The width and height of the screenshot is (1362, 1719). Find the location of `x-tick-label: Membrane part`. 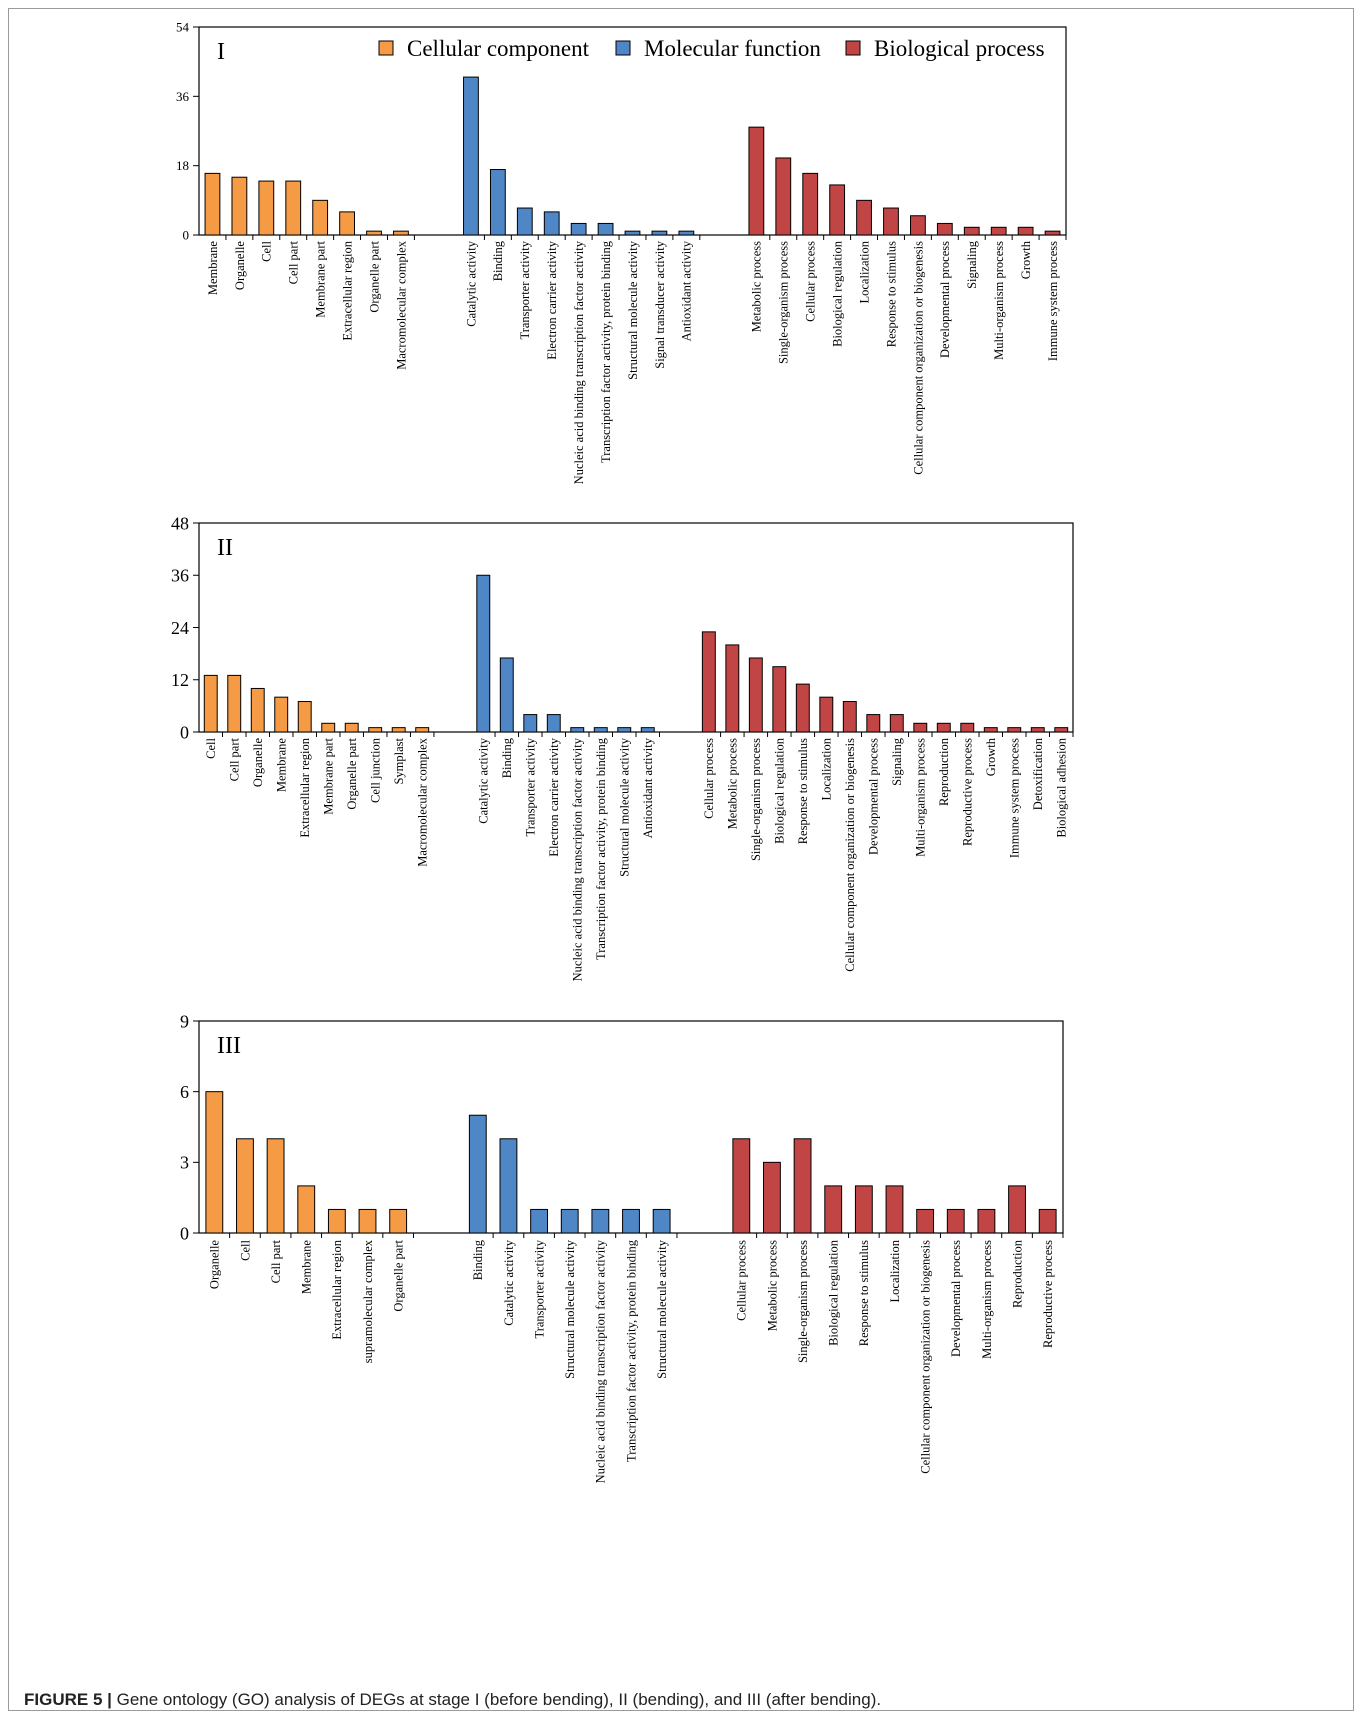

x-tick-label: Membrane part is located at coordinates (329, 775).